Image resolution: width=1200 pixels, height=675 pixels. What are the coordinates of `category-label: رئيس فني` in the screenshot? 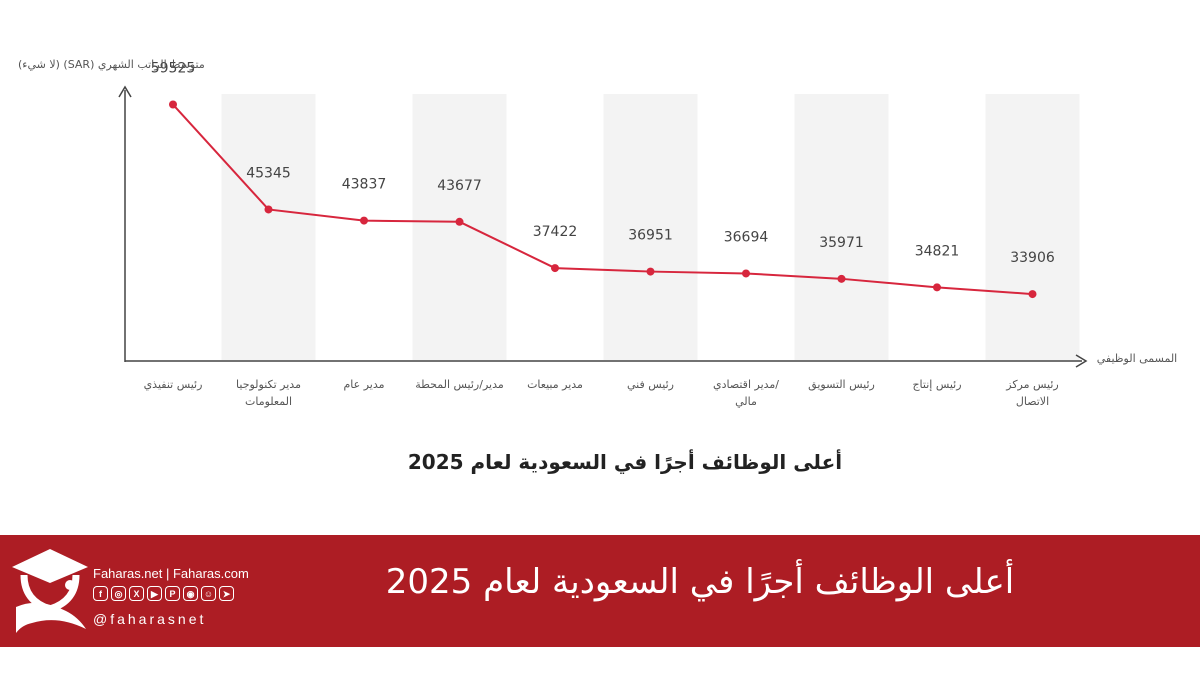 It's located at (650, 384).